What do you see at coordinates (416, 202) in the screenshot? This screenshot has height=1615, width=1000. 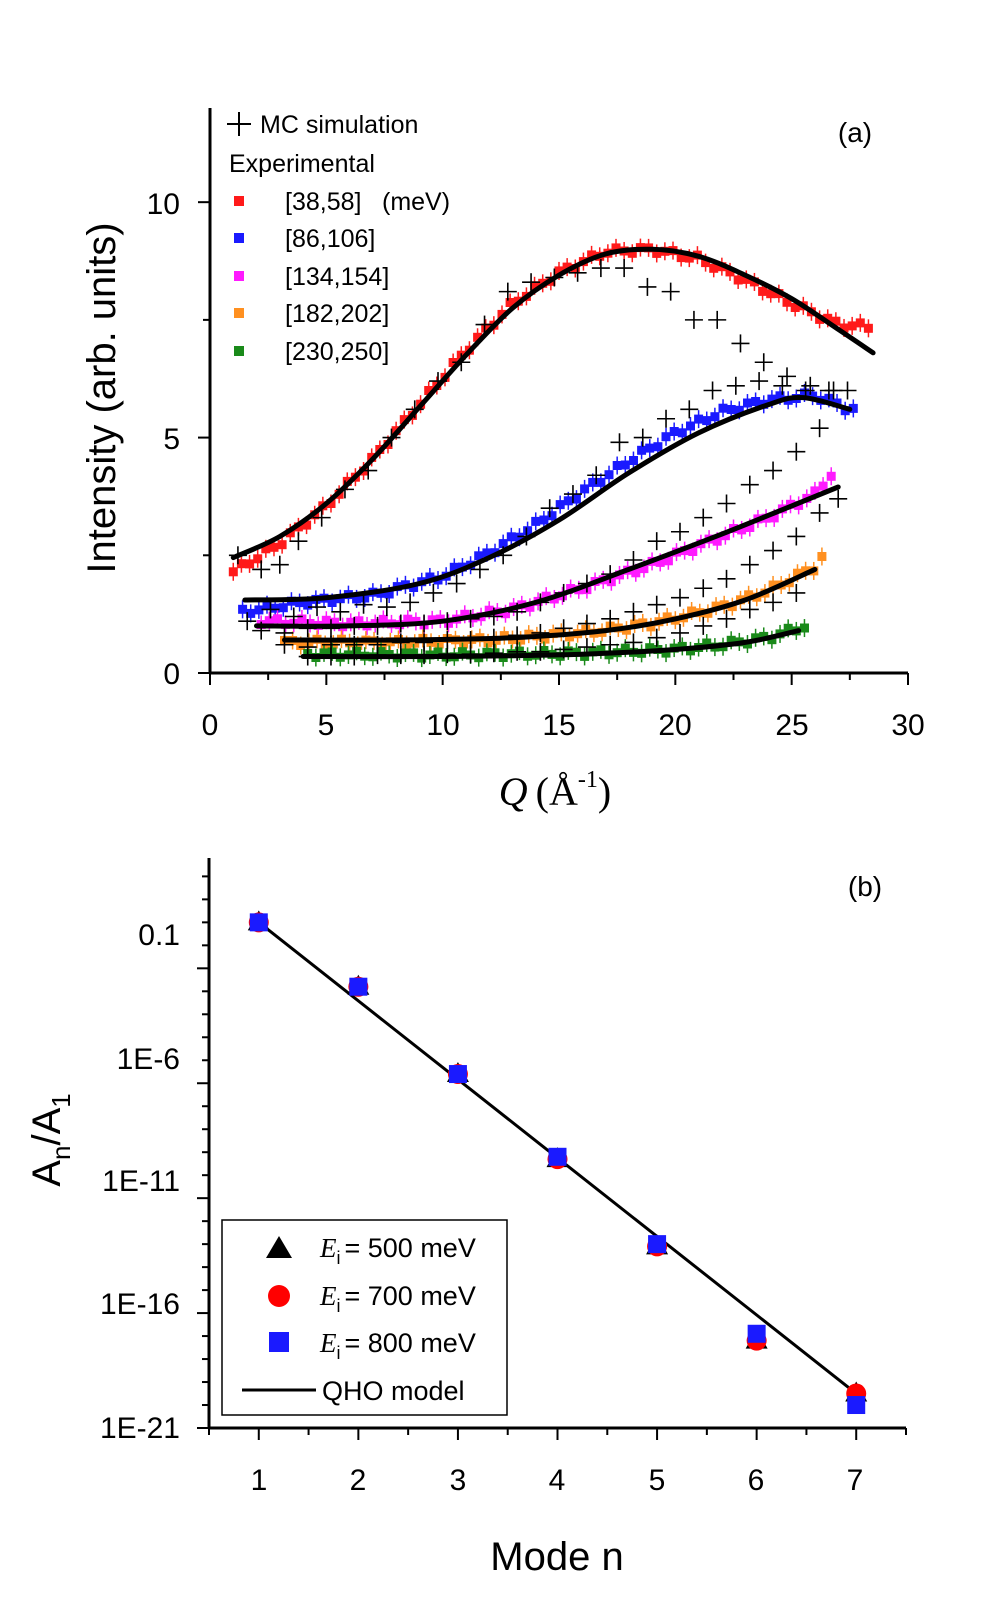 I see `legend-unit-note: (meV)` at bounding box center [416, 202].